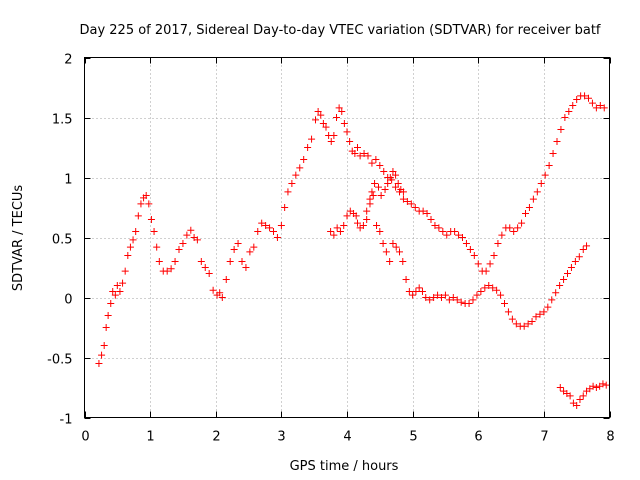 The image size is (640, 480). What do you see at coordinates (385, 191) in the screenshot?
I see `series-satellite-track-d` at bounding box center [385, 191].